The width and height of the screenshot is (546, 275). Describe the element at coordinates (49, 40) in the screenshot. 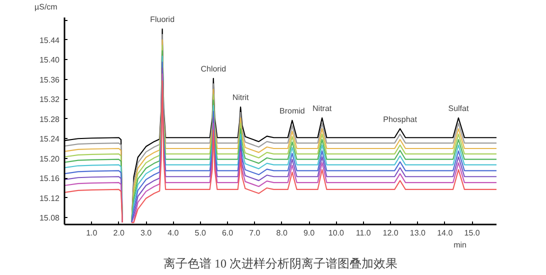

I see `y-tick-label: 15.44` at that location.